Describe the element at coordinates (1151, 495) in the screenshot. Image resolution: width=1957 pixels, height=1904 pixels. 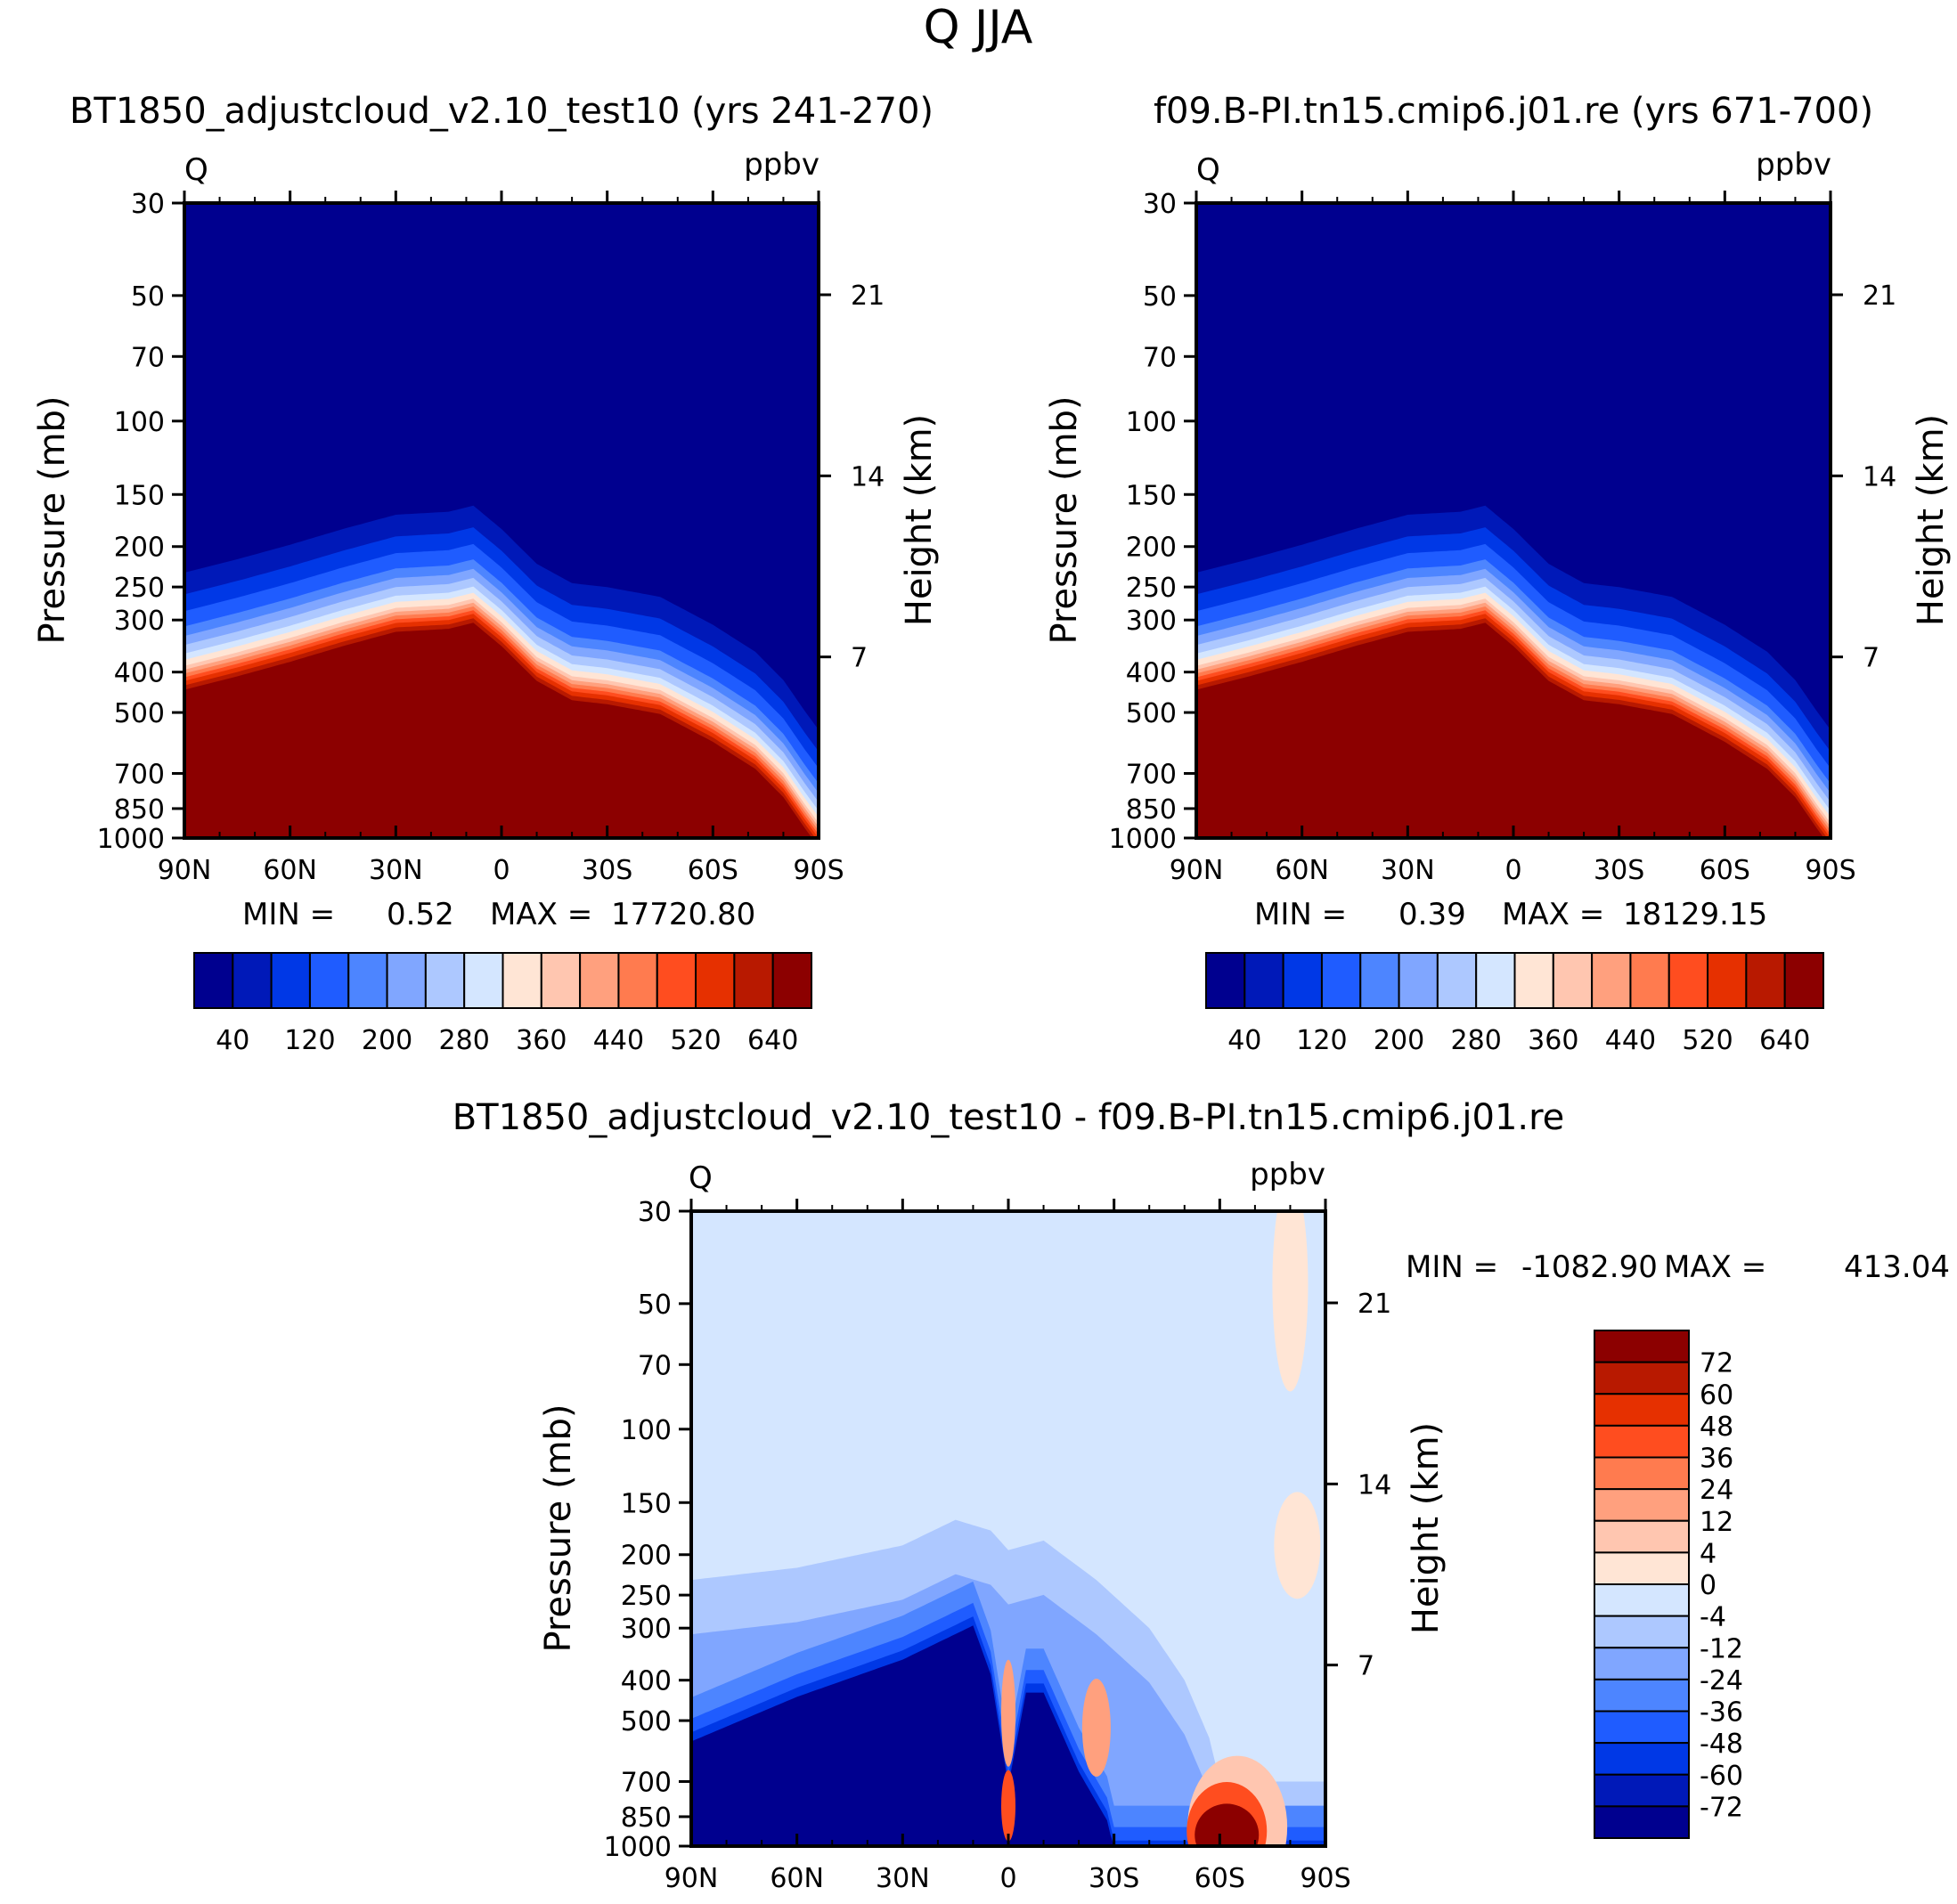
I see `y-tick-label: 150` at that location.